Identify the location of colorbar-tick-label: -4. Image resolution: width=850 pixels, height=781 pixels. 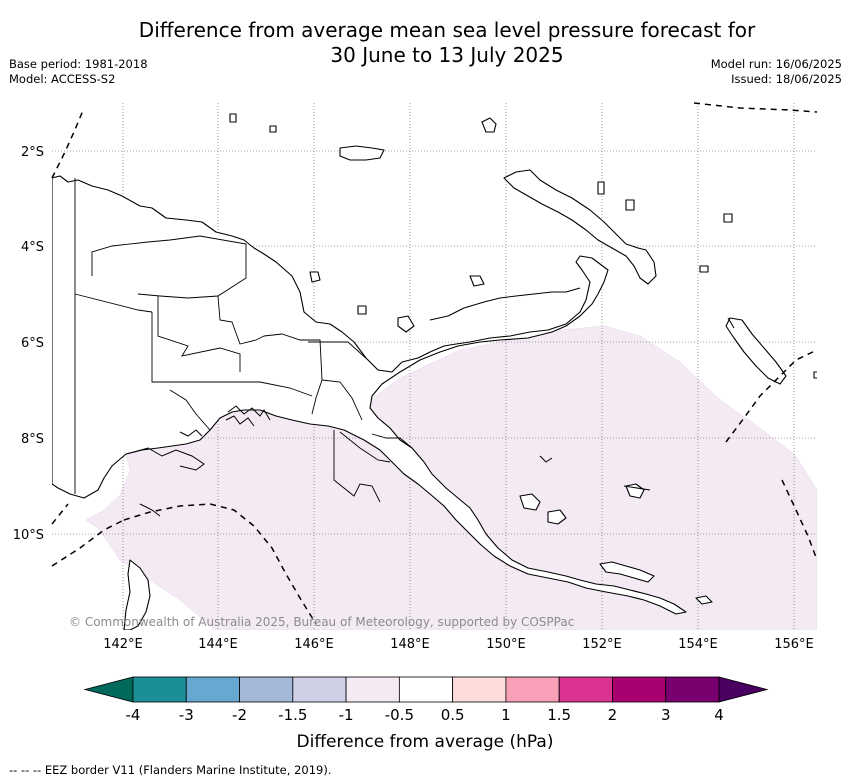
(133, 715).